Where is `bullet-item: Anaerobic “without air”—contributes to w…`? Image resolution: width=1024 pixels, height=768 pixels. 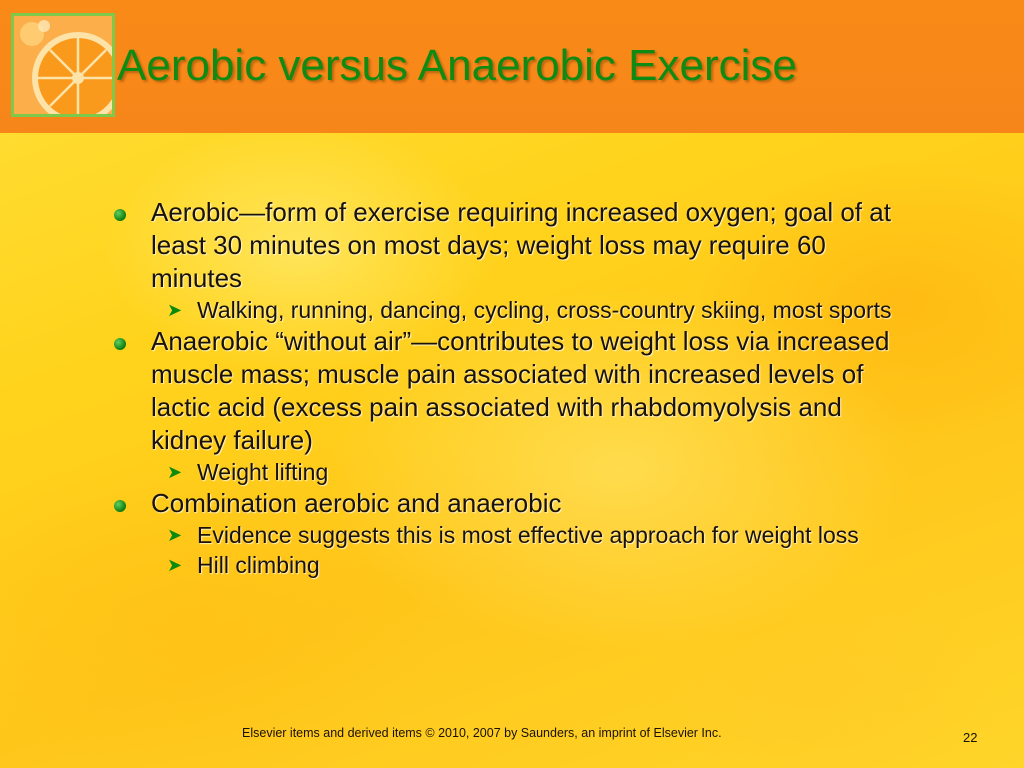
bullet-item: Anaerobic “without air”—contributes to w… is located at coordinates (512, 391).